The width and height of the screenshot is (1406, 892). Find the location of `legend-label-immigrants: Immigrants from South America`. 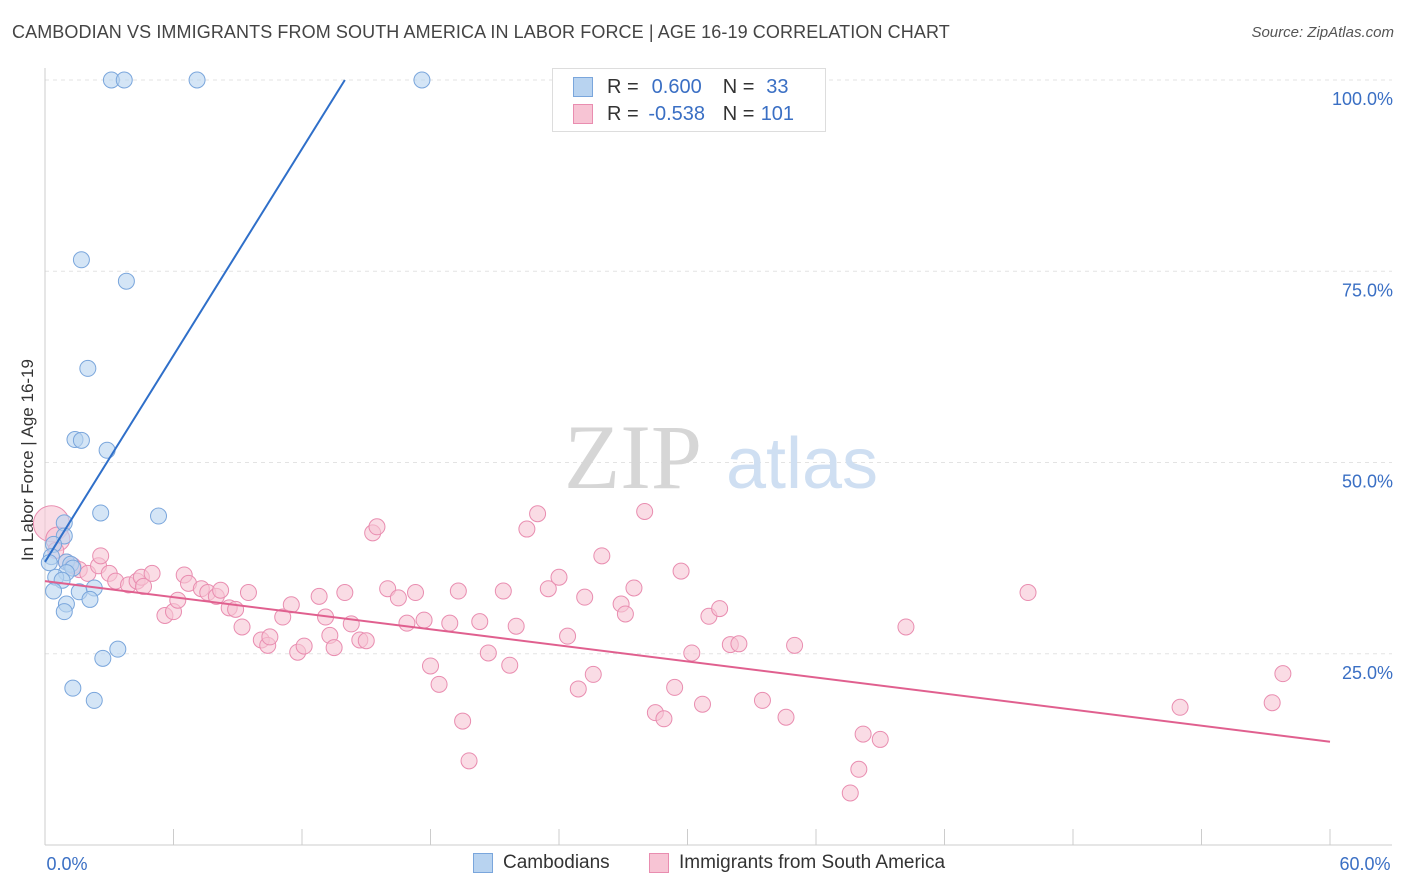

legend-label-immigrants: Immigrants from South America is located at coordinates (812, 862).